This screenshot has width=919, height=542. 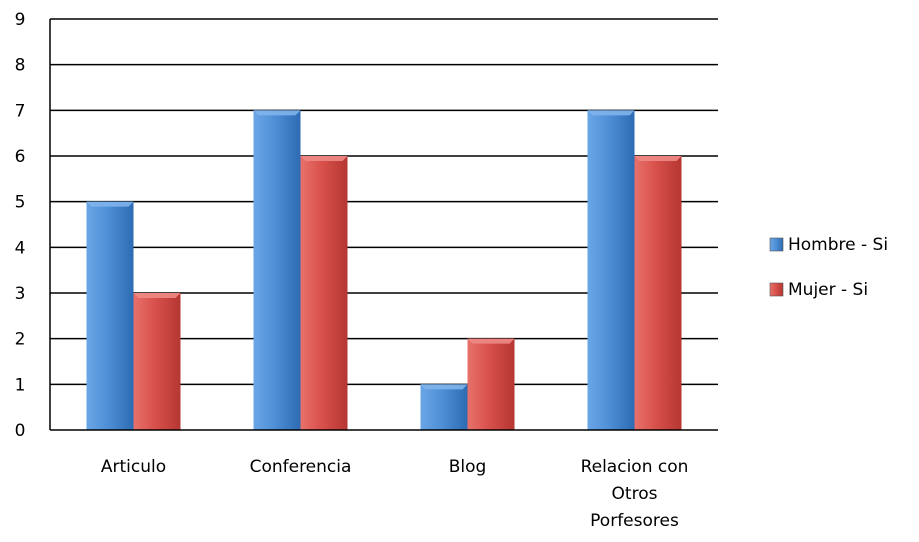 I want to click on y-tick-label: 7, so click(x=20, y=111).